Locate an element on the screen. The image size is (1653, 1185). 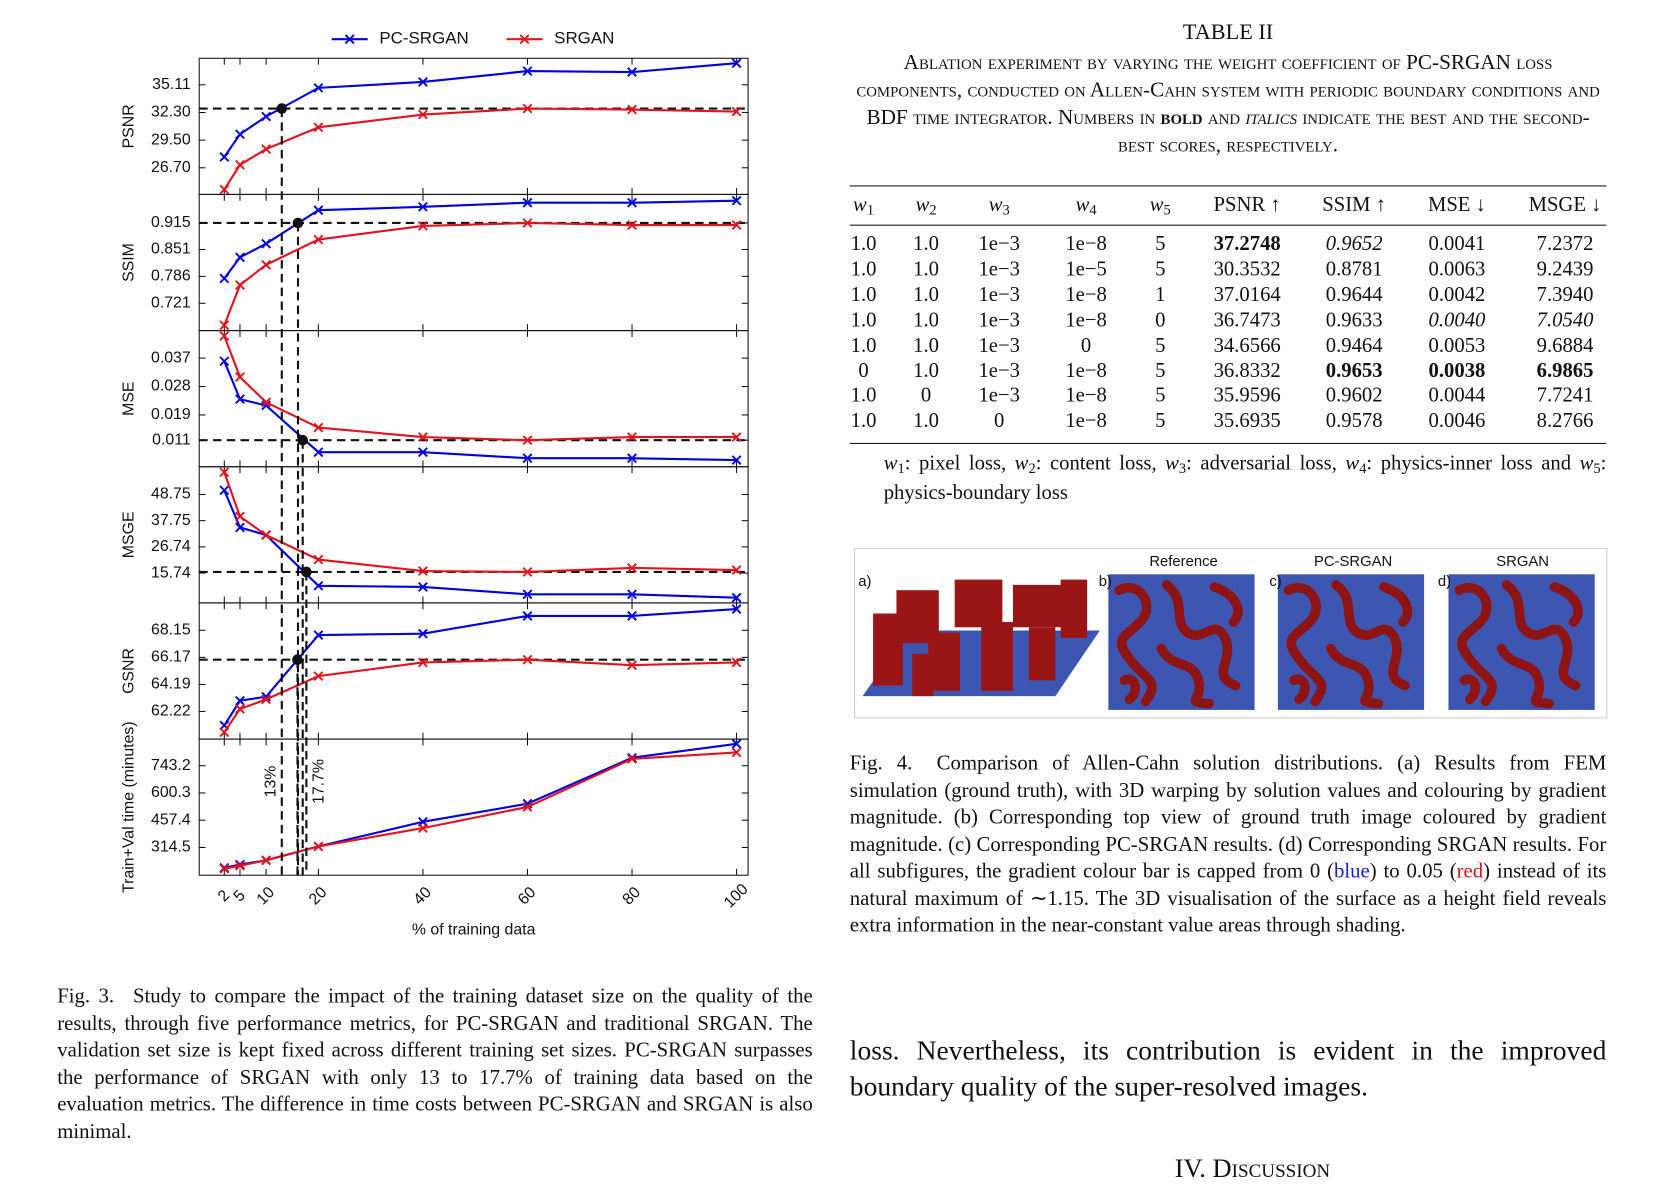
y-tick-label: 0.037 is located at coordinates (171, 357).